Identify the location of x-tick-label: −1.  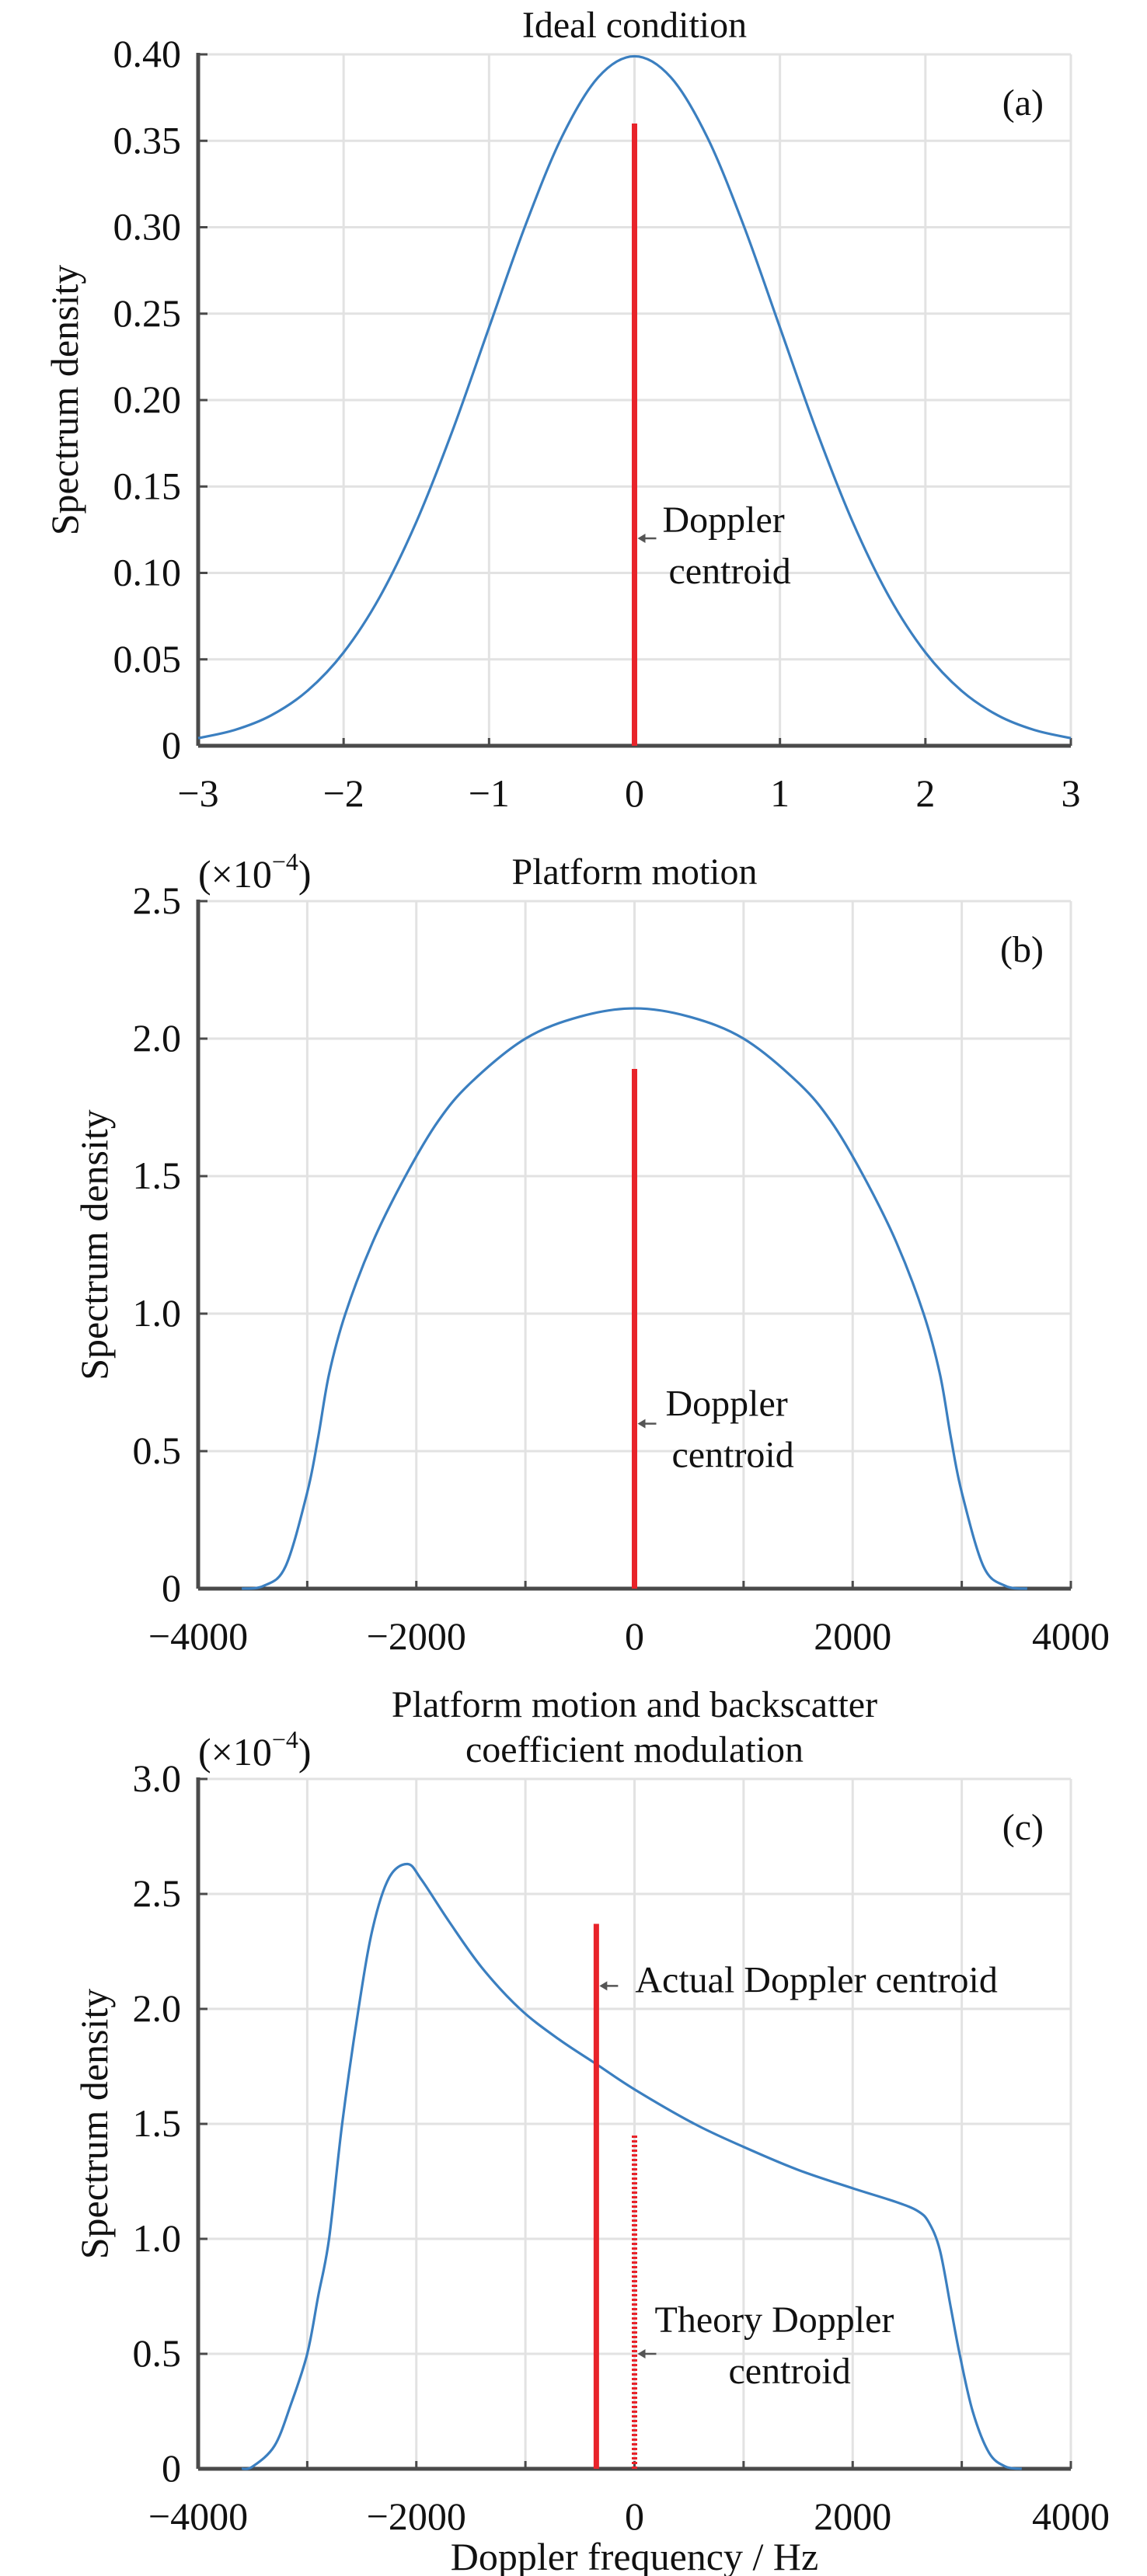
(490, 793).